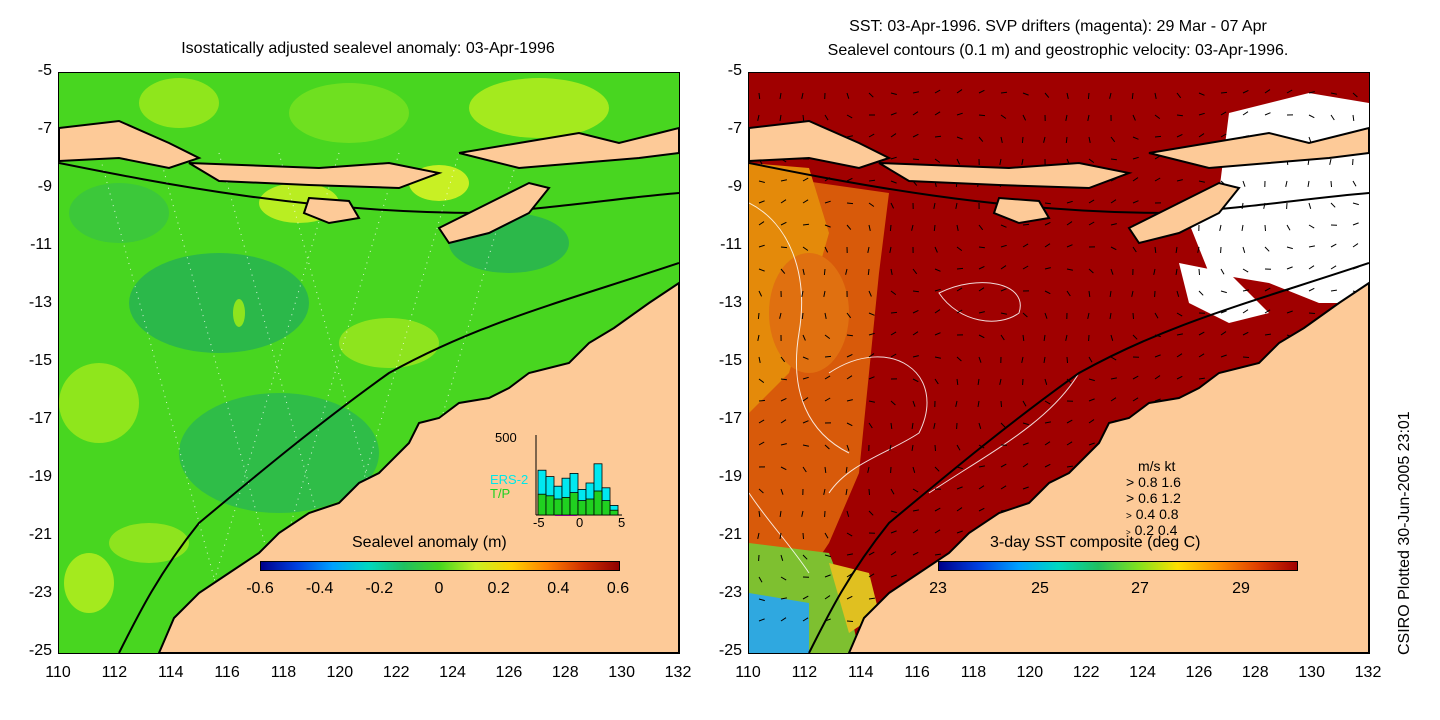 The width and height of the screenshot is (1440, 720). Describe the element at coordinates (260, 588) in the screenshot. I see `left-colorbar-tick: -0.6` at that location.